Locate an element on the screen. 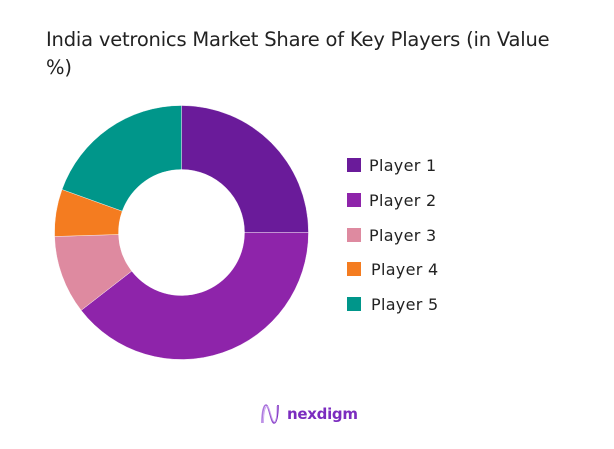 The height and width of the screenshot is (449, 614). legend-item-player-3: Player 3 is located at coordinates (391, 235).